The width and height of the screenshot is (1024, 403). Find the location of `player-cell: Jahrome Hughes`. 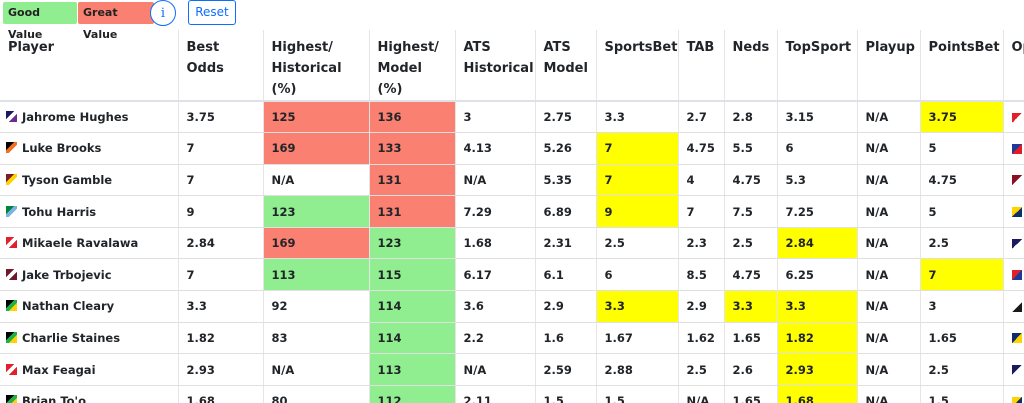

player-cell: Jahrome Hughes is located at coordinates (89, 117).